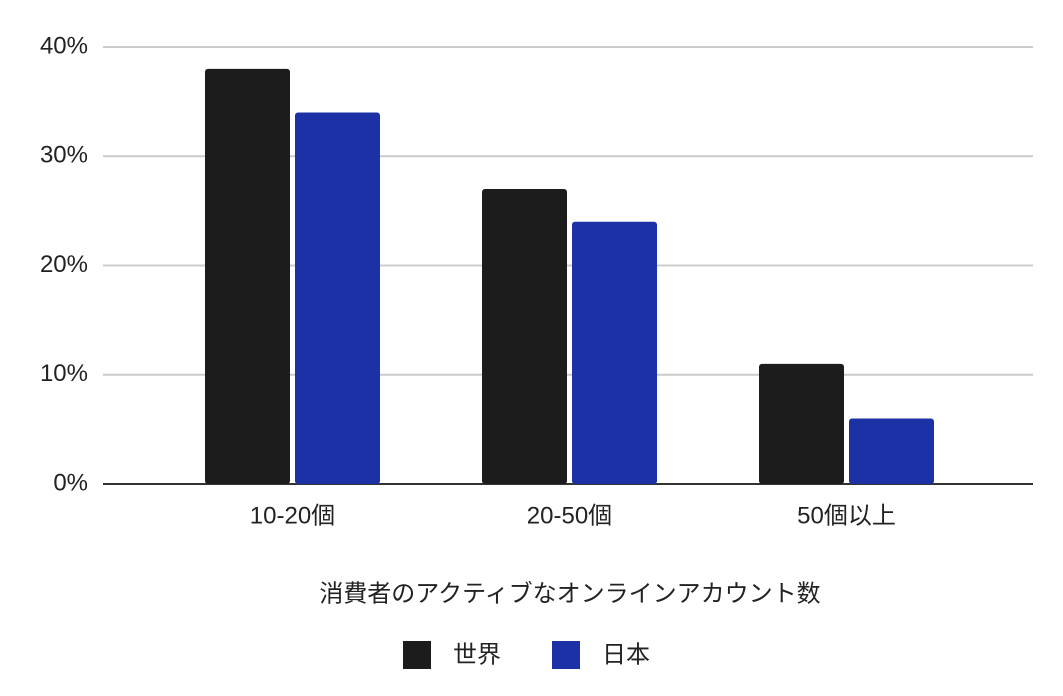 The image size is (1063, 696). What do you see at coordinates (70, 482) in the screenshot?
I see `y-tick-label: 0%` at bounding box center [70, 482].